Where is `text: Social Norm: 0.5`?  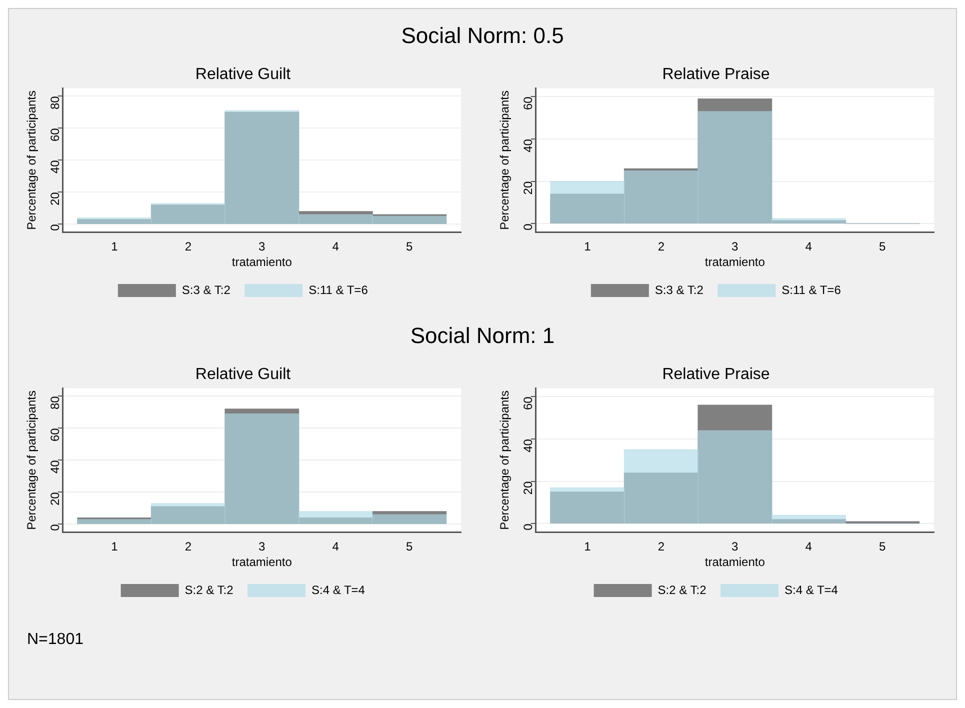 text: Social Norm: 0.5 is located at coordinates (482, 36).